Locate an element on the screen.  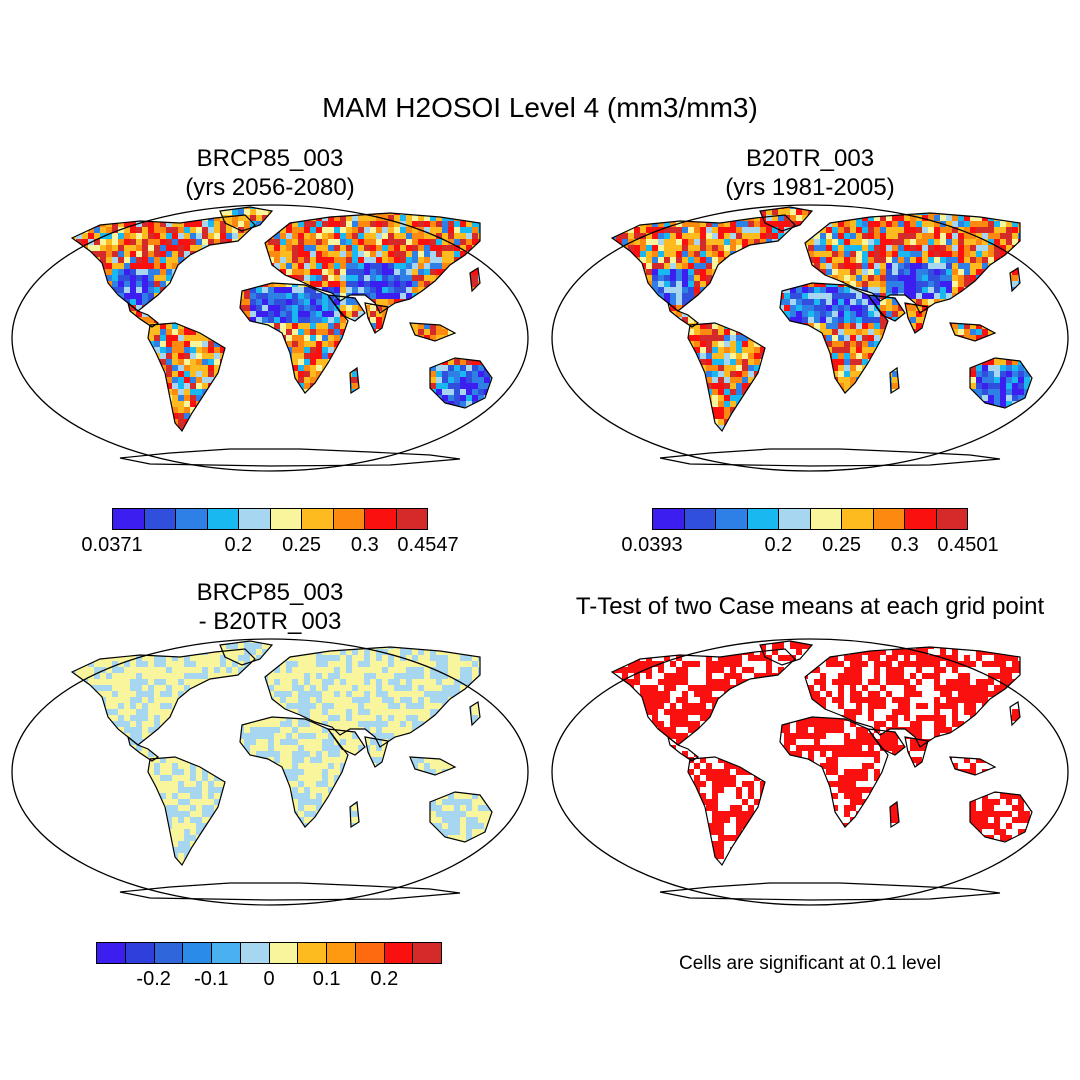
colorbar-brcp85 is located at coordinates (270, 519).